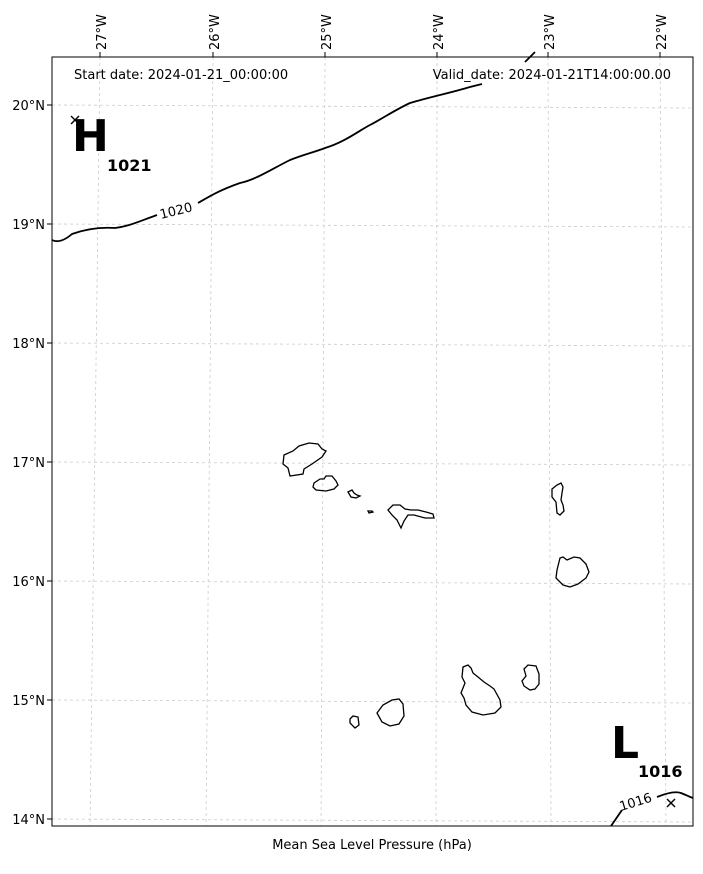  What do you see at coordinates (28, 344) in the screenshot?
I see `lat-label-18n: 18°N` at bounding box center [28, 344].